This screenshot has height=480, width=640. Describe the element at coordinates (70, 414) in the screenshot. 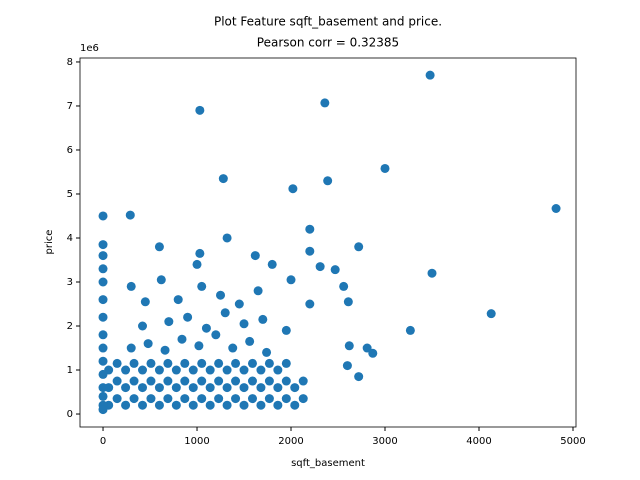

I see `y-tick-label: 0` at that location.